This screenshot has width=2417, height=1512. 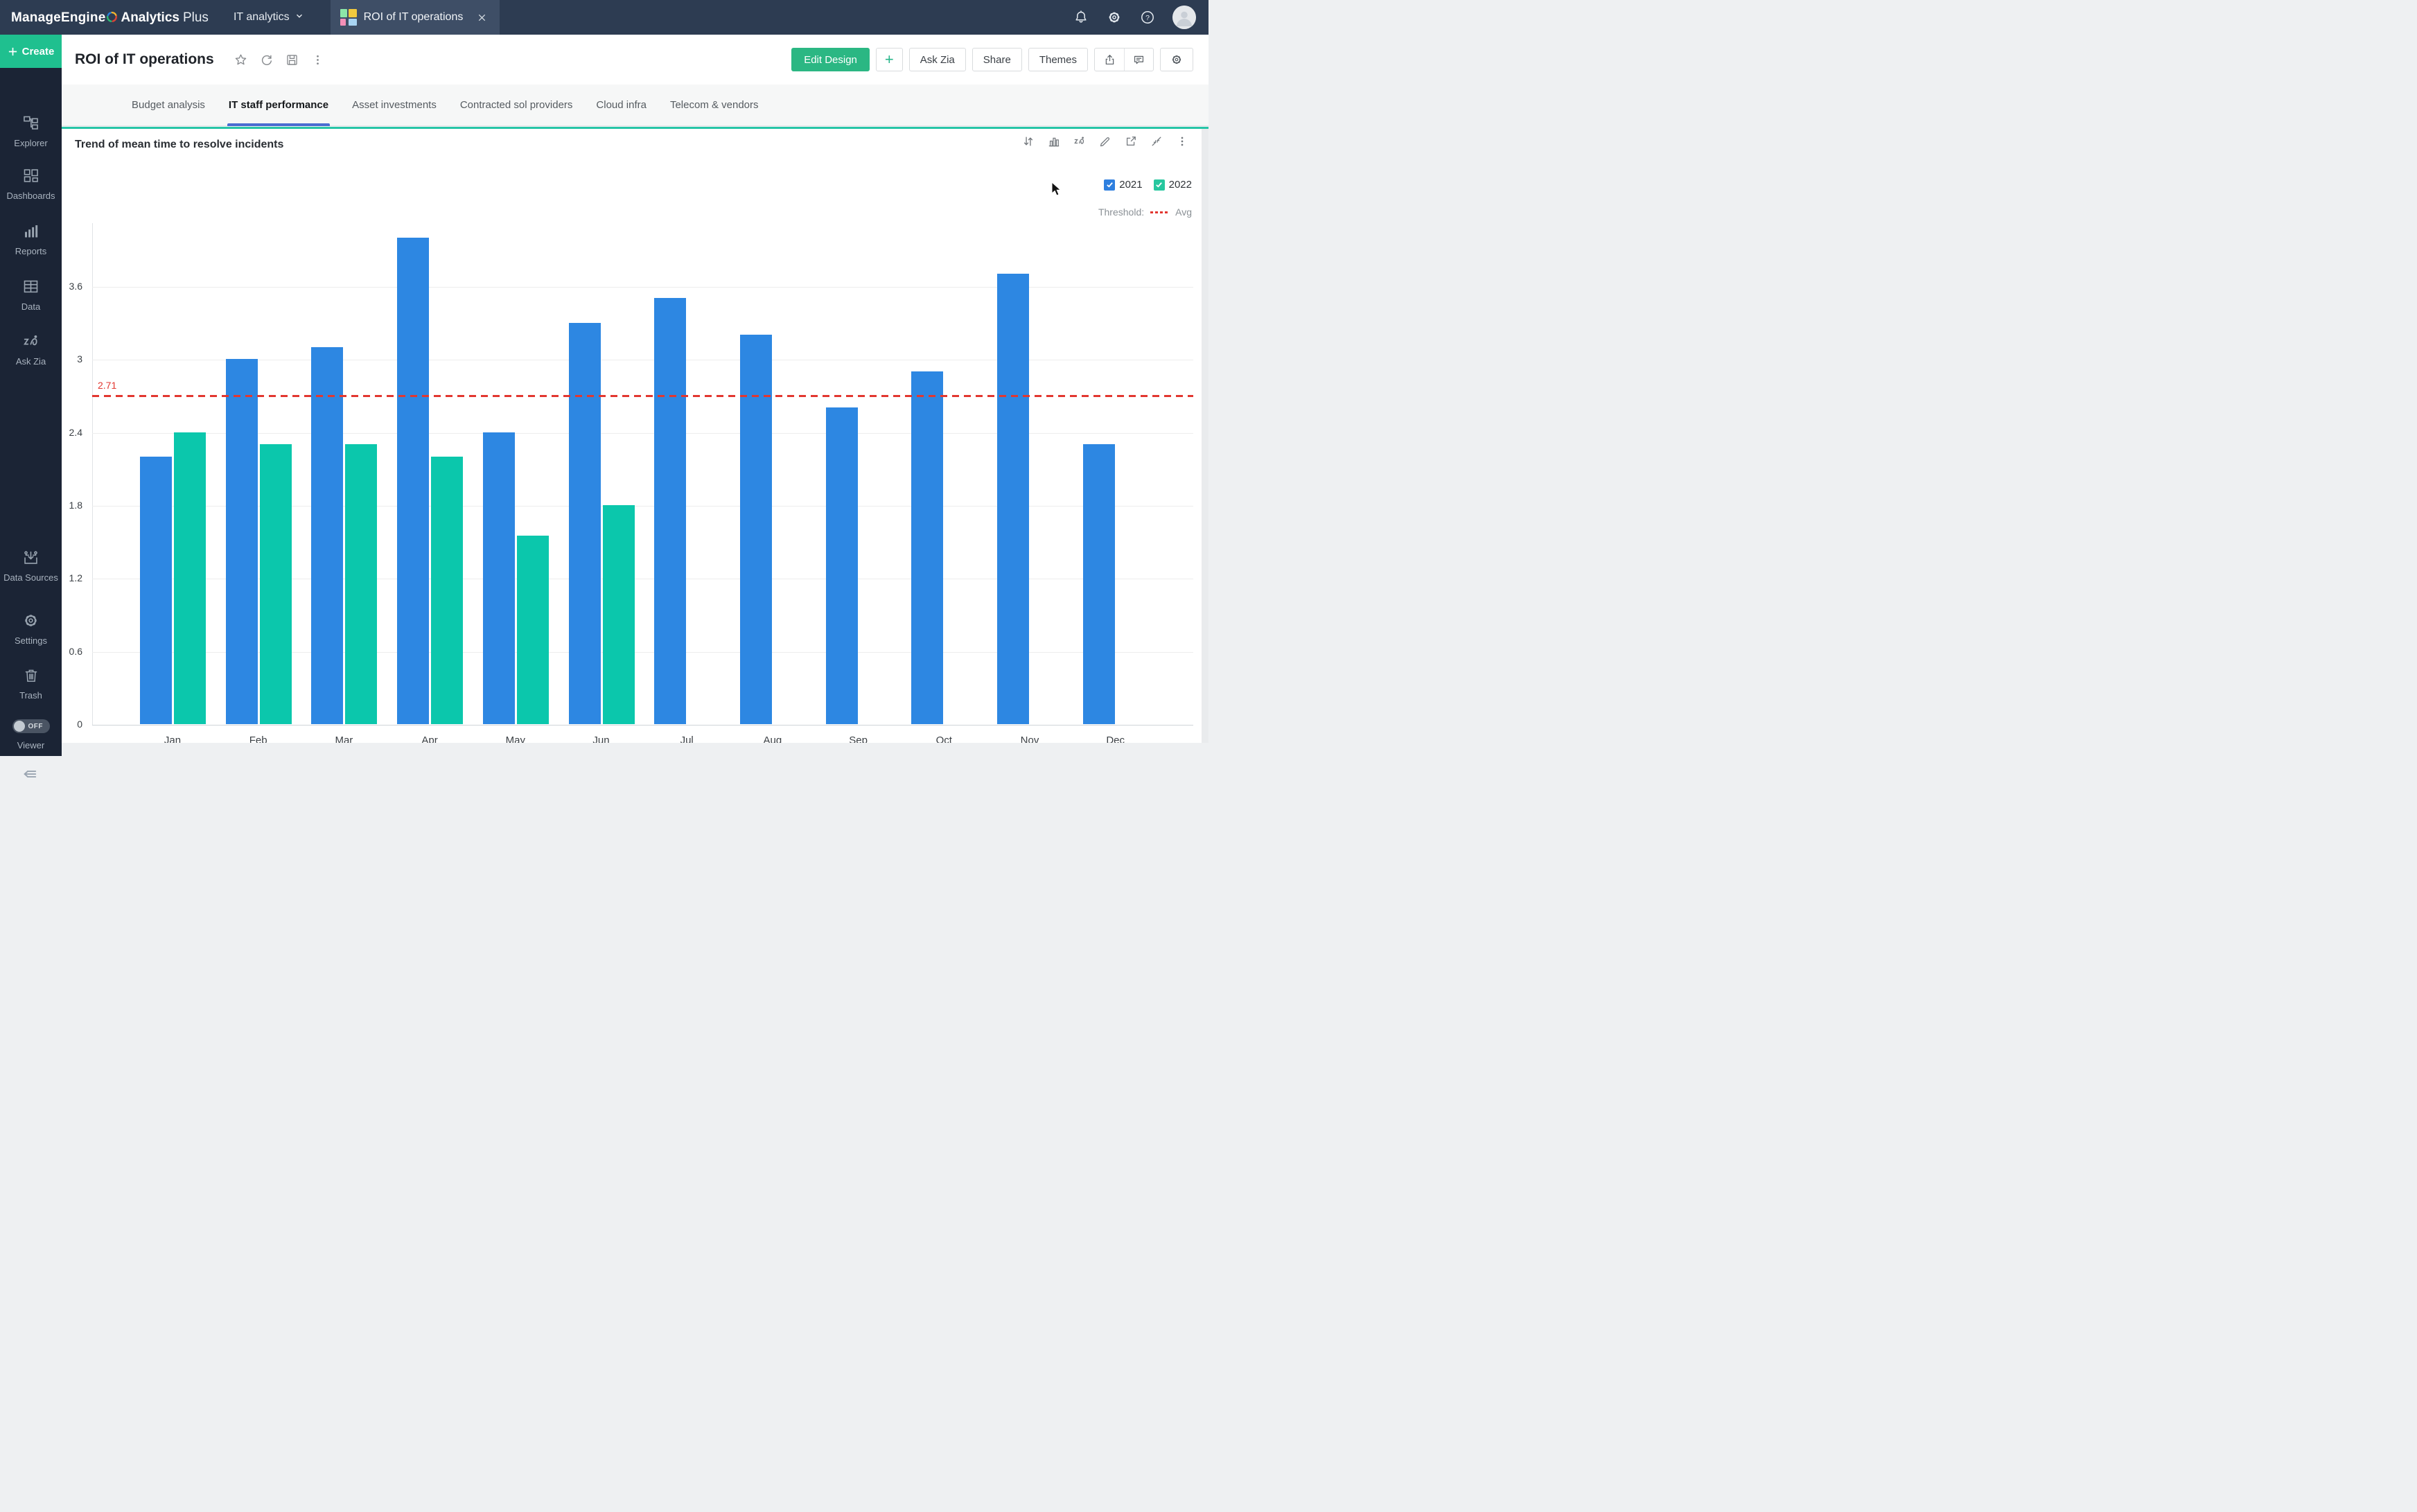 What do you see at coordinates (144, 59) in the screenshot?
I see `page-title: ROI of IT operations` at bounding box center [144, 59].